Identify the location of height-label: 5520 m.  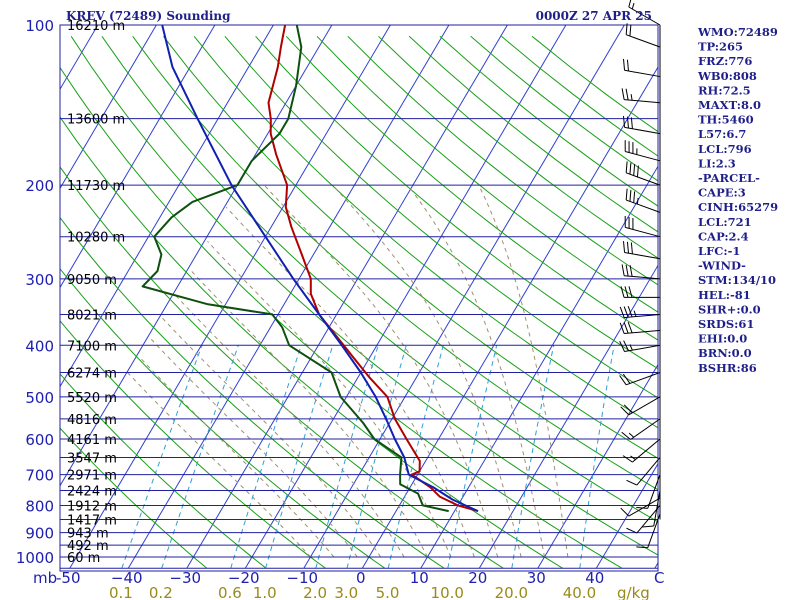
(92, 398).